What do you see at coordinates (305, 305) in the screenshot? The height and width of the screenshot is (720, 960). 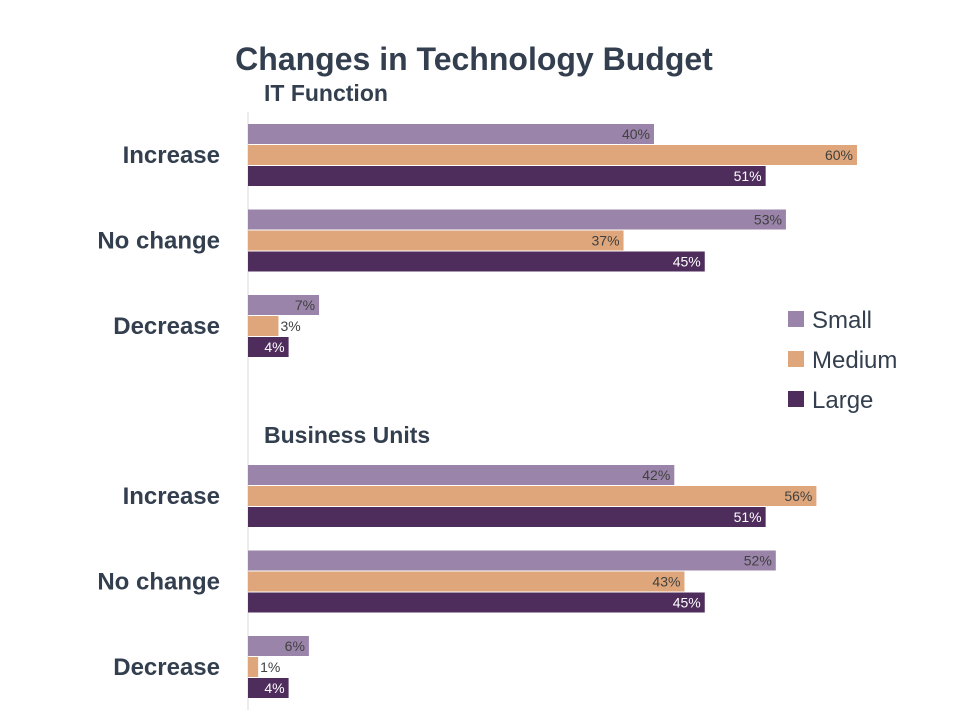 I see `data-label: 7%` at bounding box center [305, 305].